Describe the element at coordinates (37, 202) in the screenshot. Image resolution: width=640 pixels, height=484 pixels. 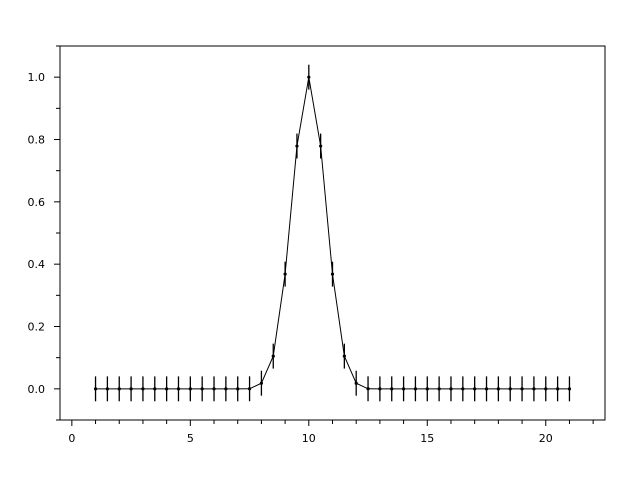
I see `y-tick-label: 0.6` at that location.